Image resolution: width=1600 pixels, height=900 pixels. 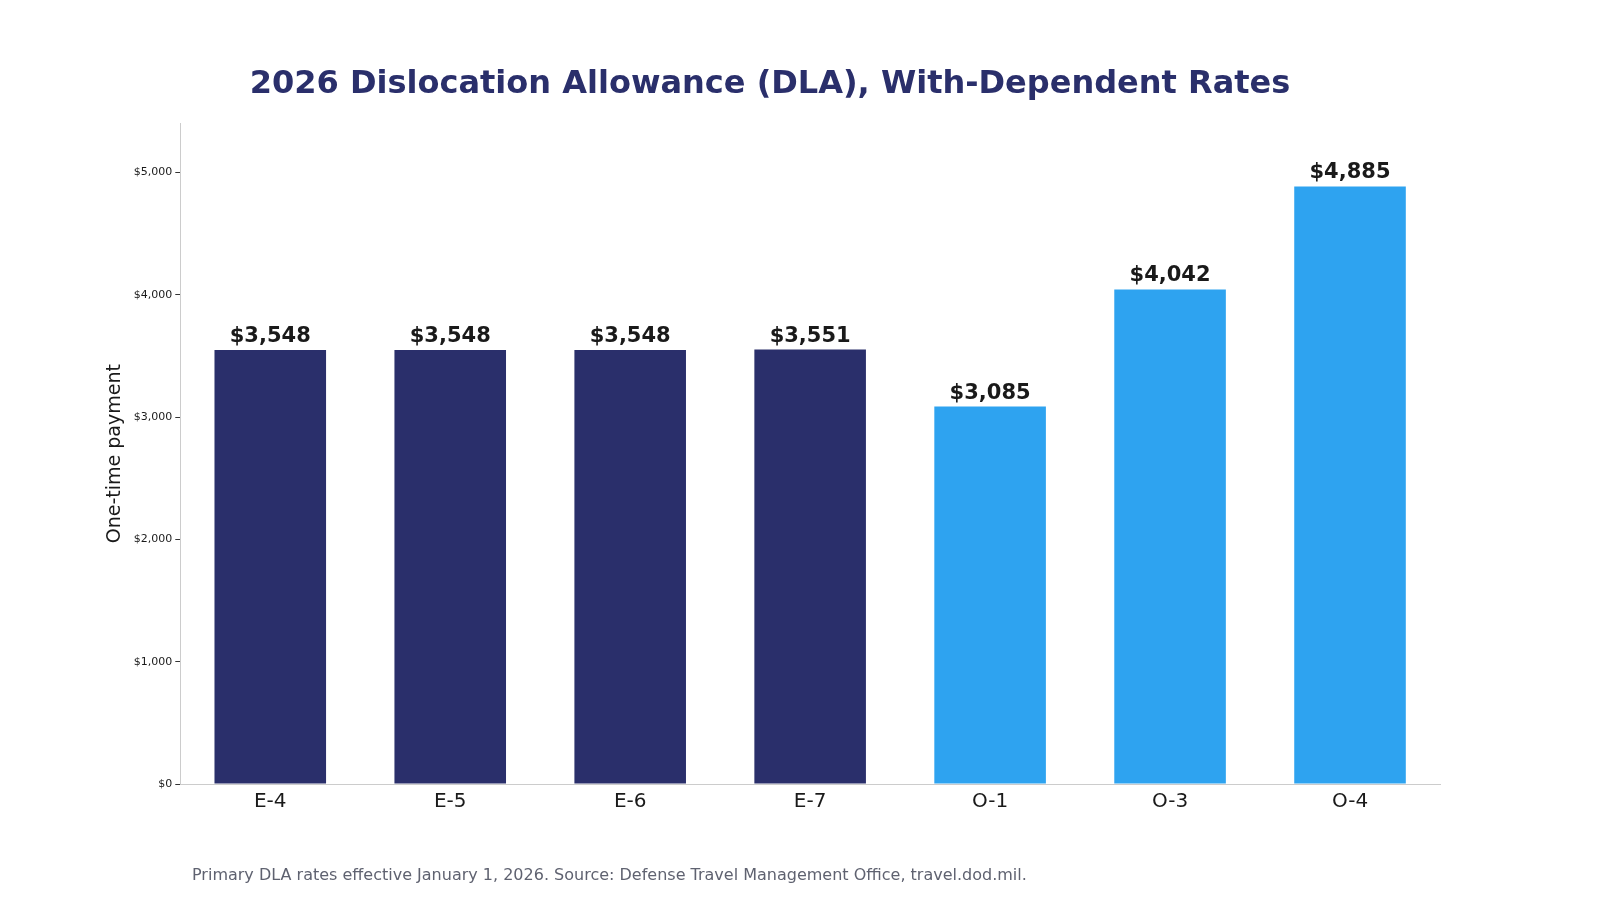 What do you see at coordinates (113, 454) in the screenshot?
I see `y-axis-title: One-time payment` at bounding box center [113, 454].